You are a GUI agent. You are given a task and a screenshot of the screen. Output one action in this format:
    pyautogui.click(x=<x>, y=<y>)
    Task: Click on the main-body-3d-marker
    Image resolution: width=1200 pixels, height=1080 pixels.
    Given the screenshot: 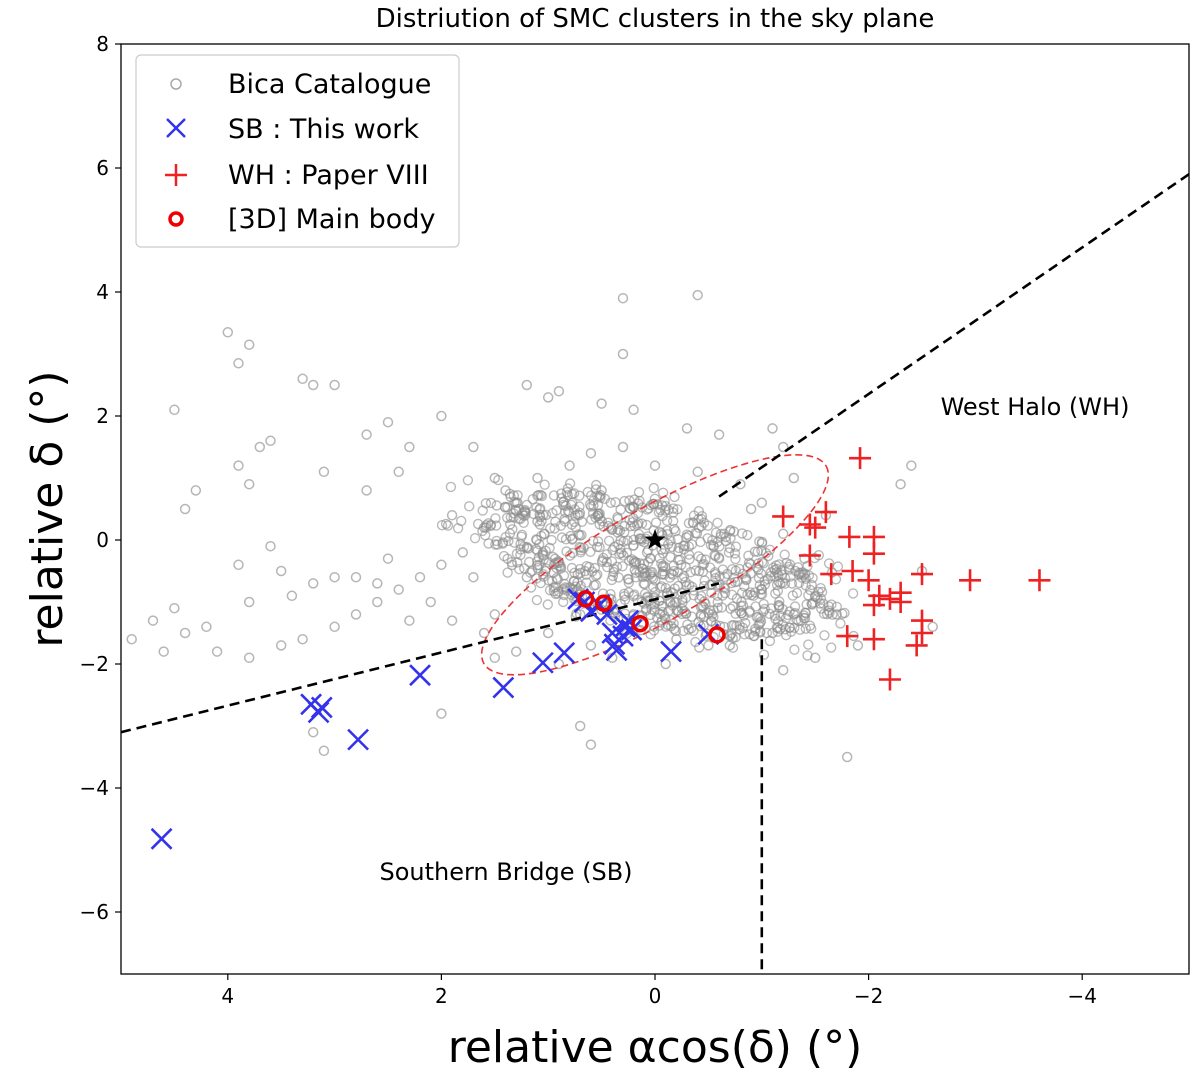 What is the action you would take?
    pyautogui.click(x=585, y=599)
    